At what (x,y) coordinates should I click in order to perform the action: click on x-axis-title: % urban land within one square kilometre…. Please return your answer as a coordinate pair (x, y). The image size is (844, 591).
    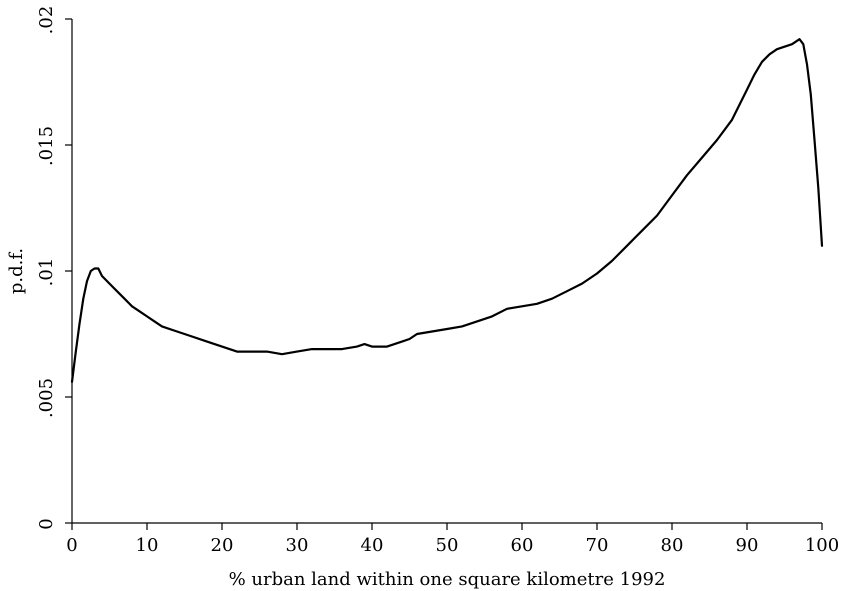
    Looking at the image, I should click on (447, 579).